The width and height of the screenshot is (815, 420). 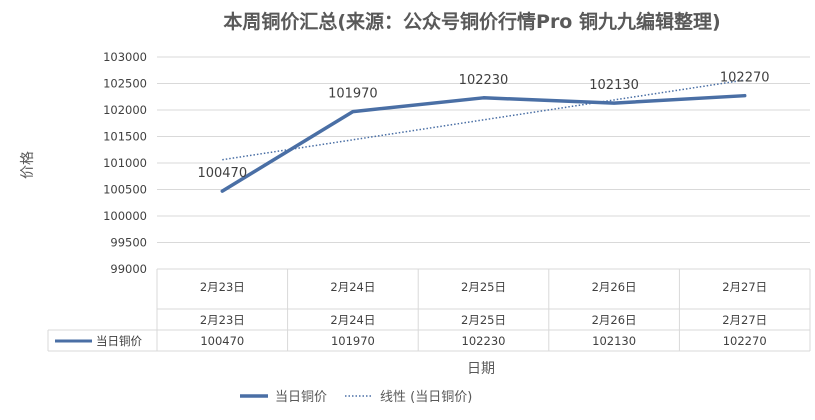 What do you see at coordinates (128, 243) in the screenshot?
I see `y-tick-label: 99500` at bounding box center [128, 243].